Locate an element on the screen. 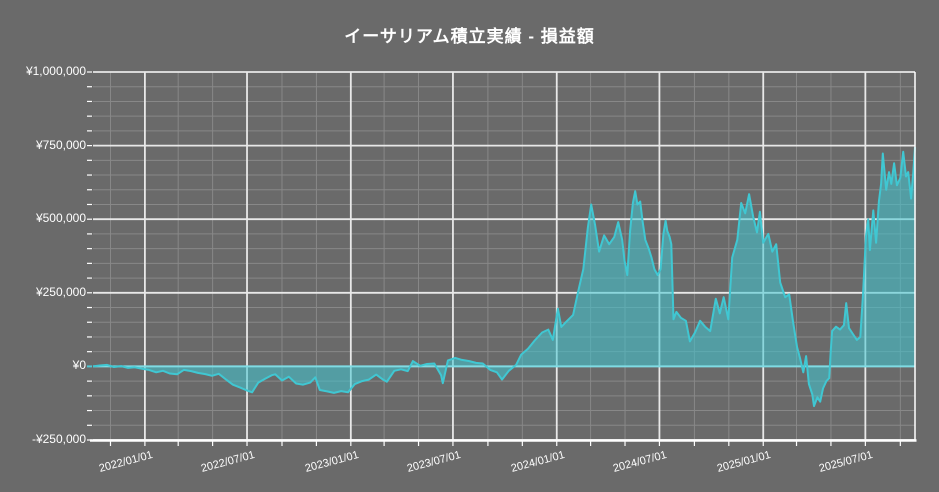  y-tick-label: -¥250,000 is located at coordinates (58, 439).